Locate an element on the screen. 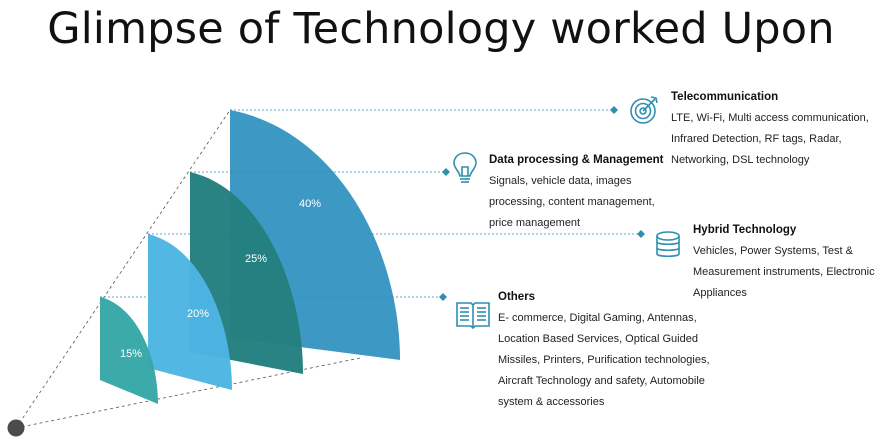 This screenshot has height=442, width=882. data-processing-line: price management is located at coordinates (535, 223).